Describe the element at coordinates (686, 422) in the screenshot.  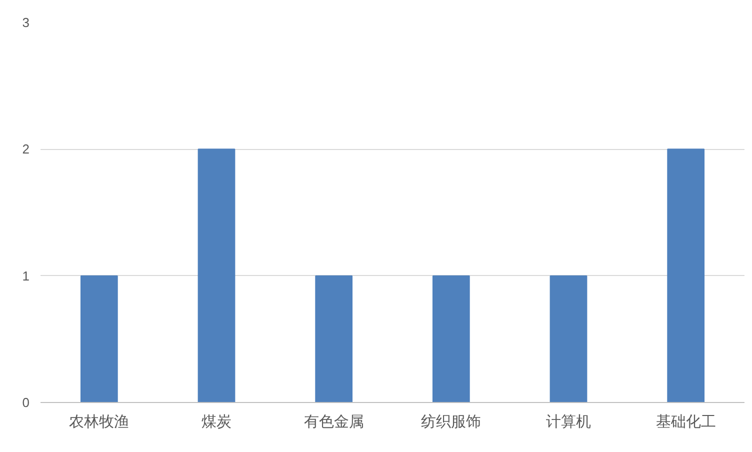
I see `x-tick-label: 基础化工` at that location.